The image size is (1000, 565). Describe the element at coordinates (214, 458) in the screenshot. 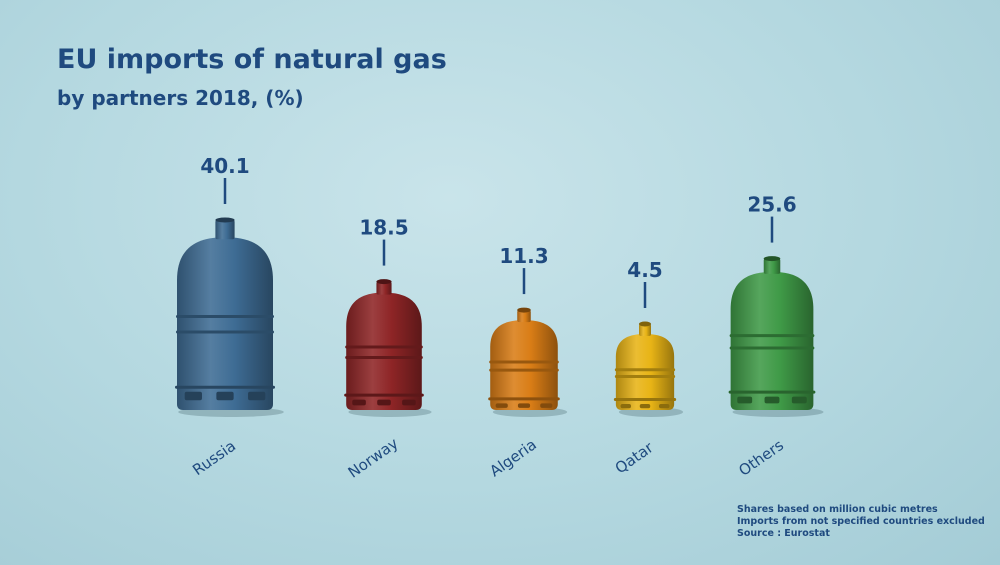

I see `category-label: Russia` at that location.